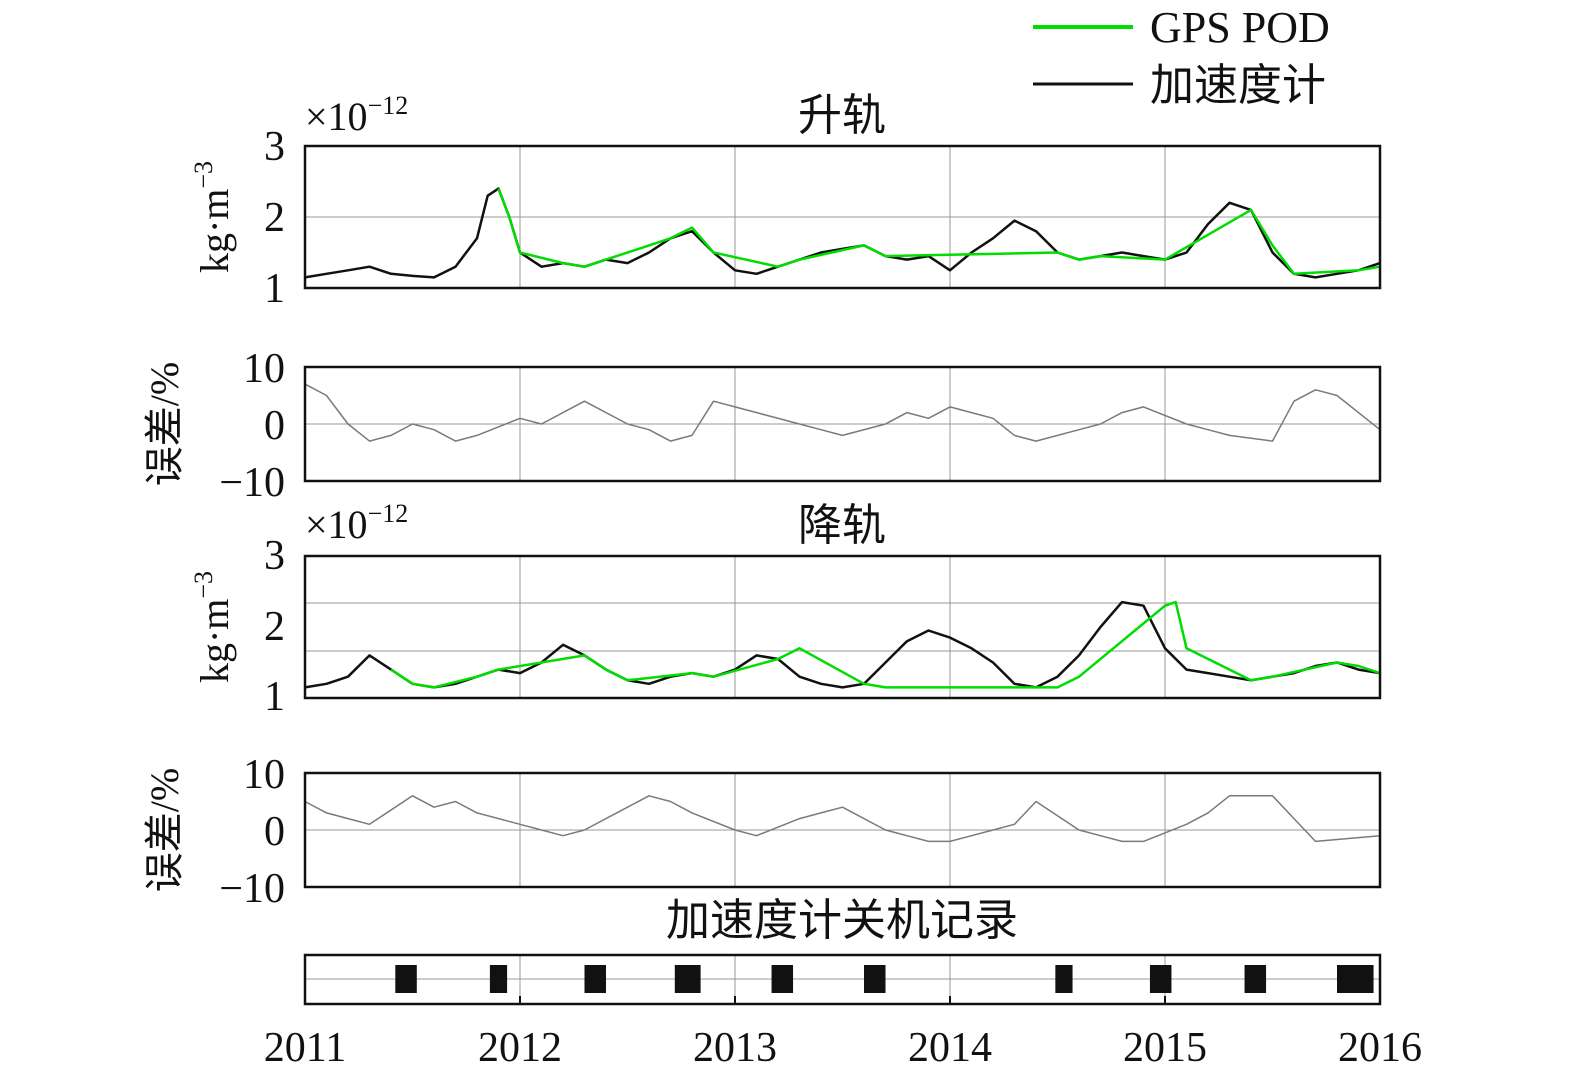 The image size is (1575, 1082). I want to click on panel-ascending-error: 误差/% 10 0 −10, so click(762, 426).